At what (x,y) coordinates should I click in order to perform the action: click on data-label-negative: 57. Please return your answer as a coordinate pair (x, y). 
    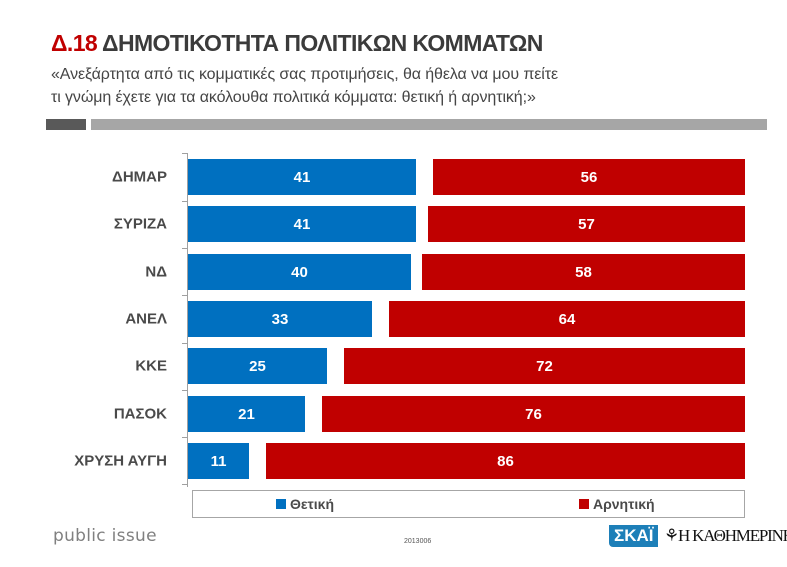
    Looking at the image, I should click on (586, 224).